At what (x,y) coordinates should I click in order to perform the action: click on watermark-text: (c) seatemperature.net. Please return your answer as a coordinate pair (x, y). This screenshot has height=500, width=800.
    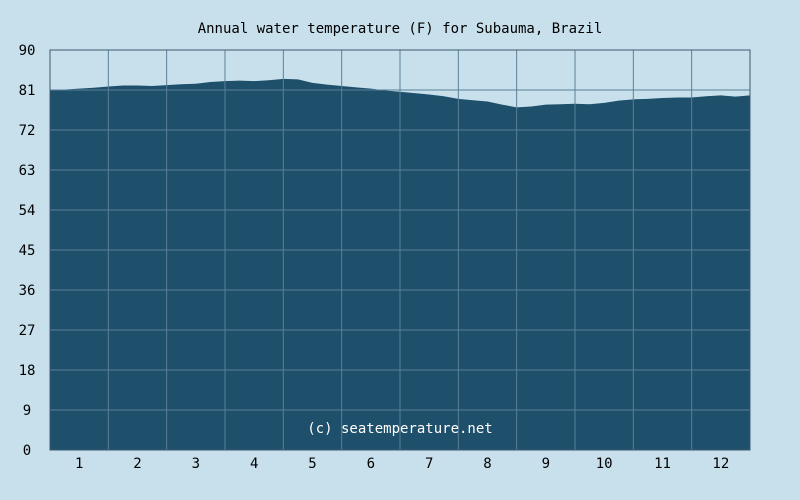
    Looking at the image, I should click on (399, 429).